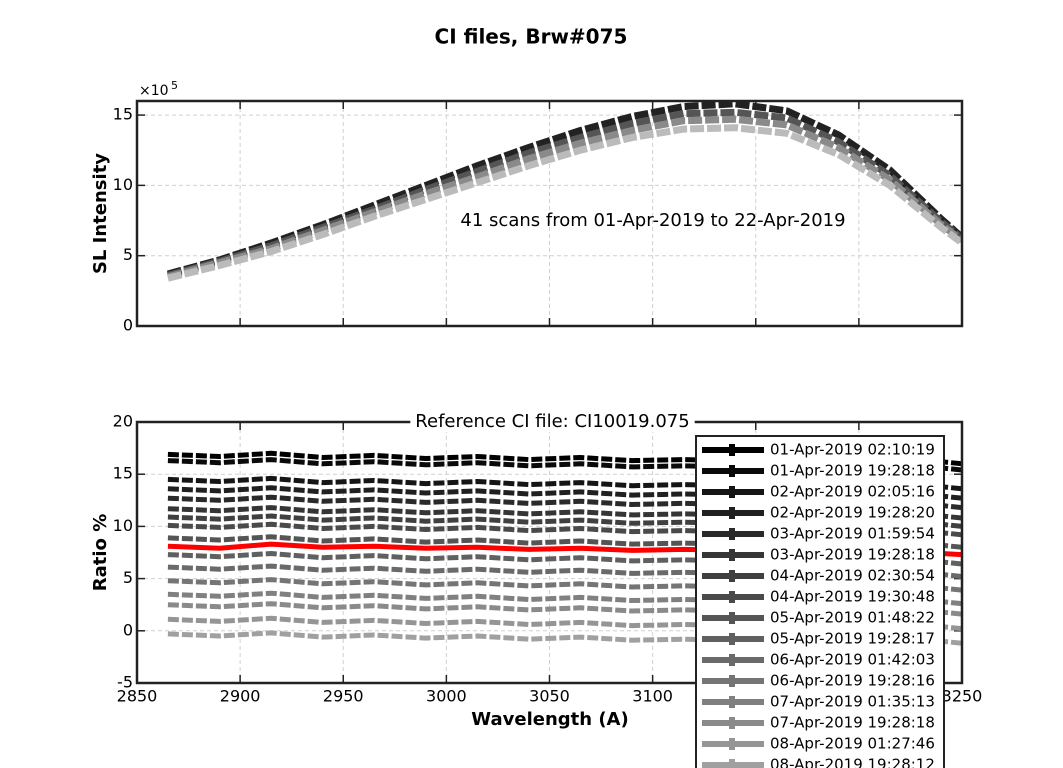 Image resolution: width=1063 pixels, height=768 pixels. Describe the element at coordinates (852, 597) in the screenshot. I see `legend-label: 04-Apr-2019 19:30:48` at that location.